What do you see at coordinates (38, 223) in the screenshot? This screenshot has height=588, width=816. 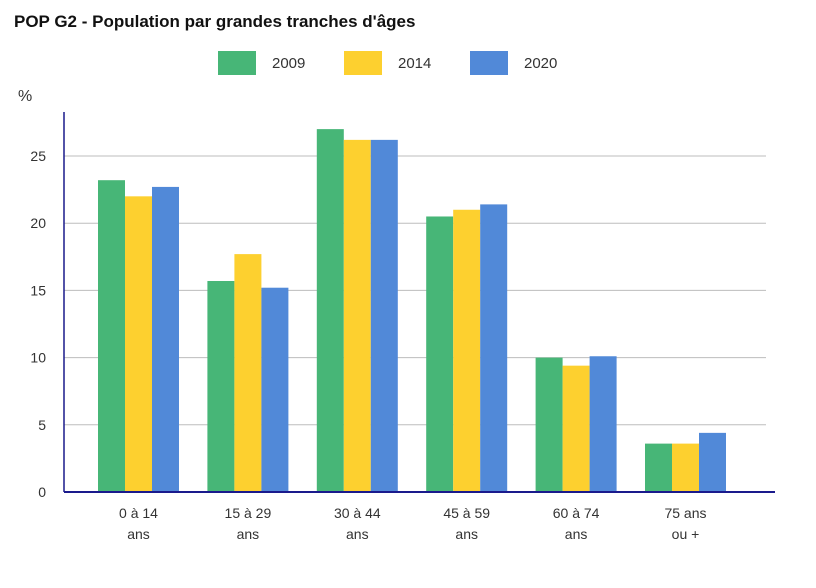 I see `y-tick-label-20: 20` at bounding box center [38, 223].